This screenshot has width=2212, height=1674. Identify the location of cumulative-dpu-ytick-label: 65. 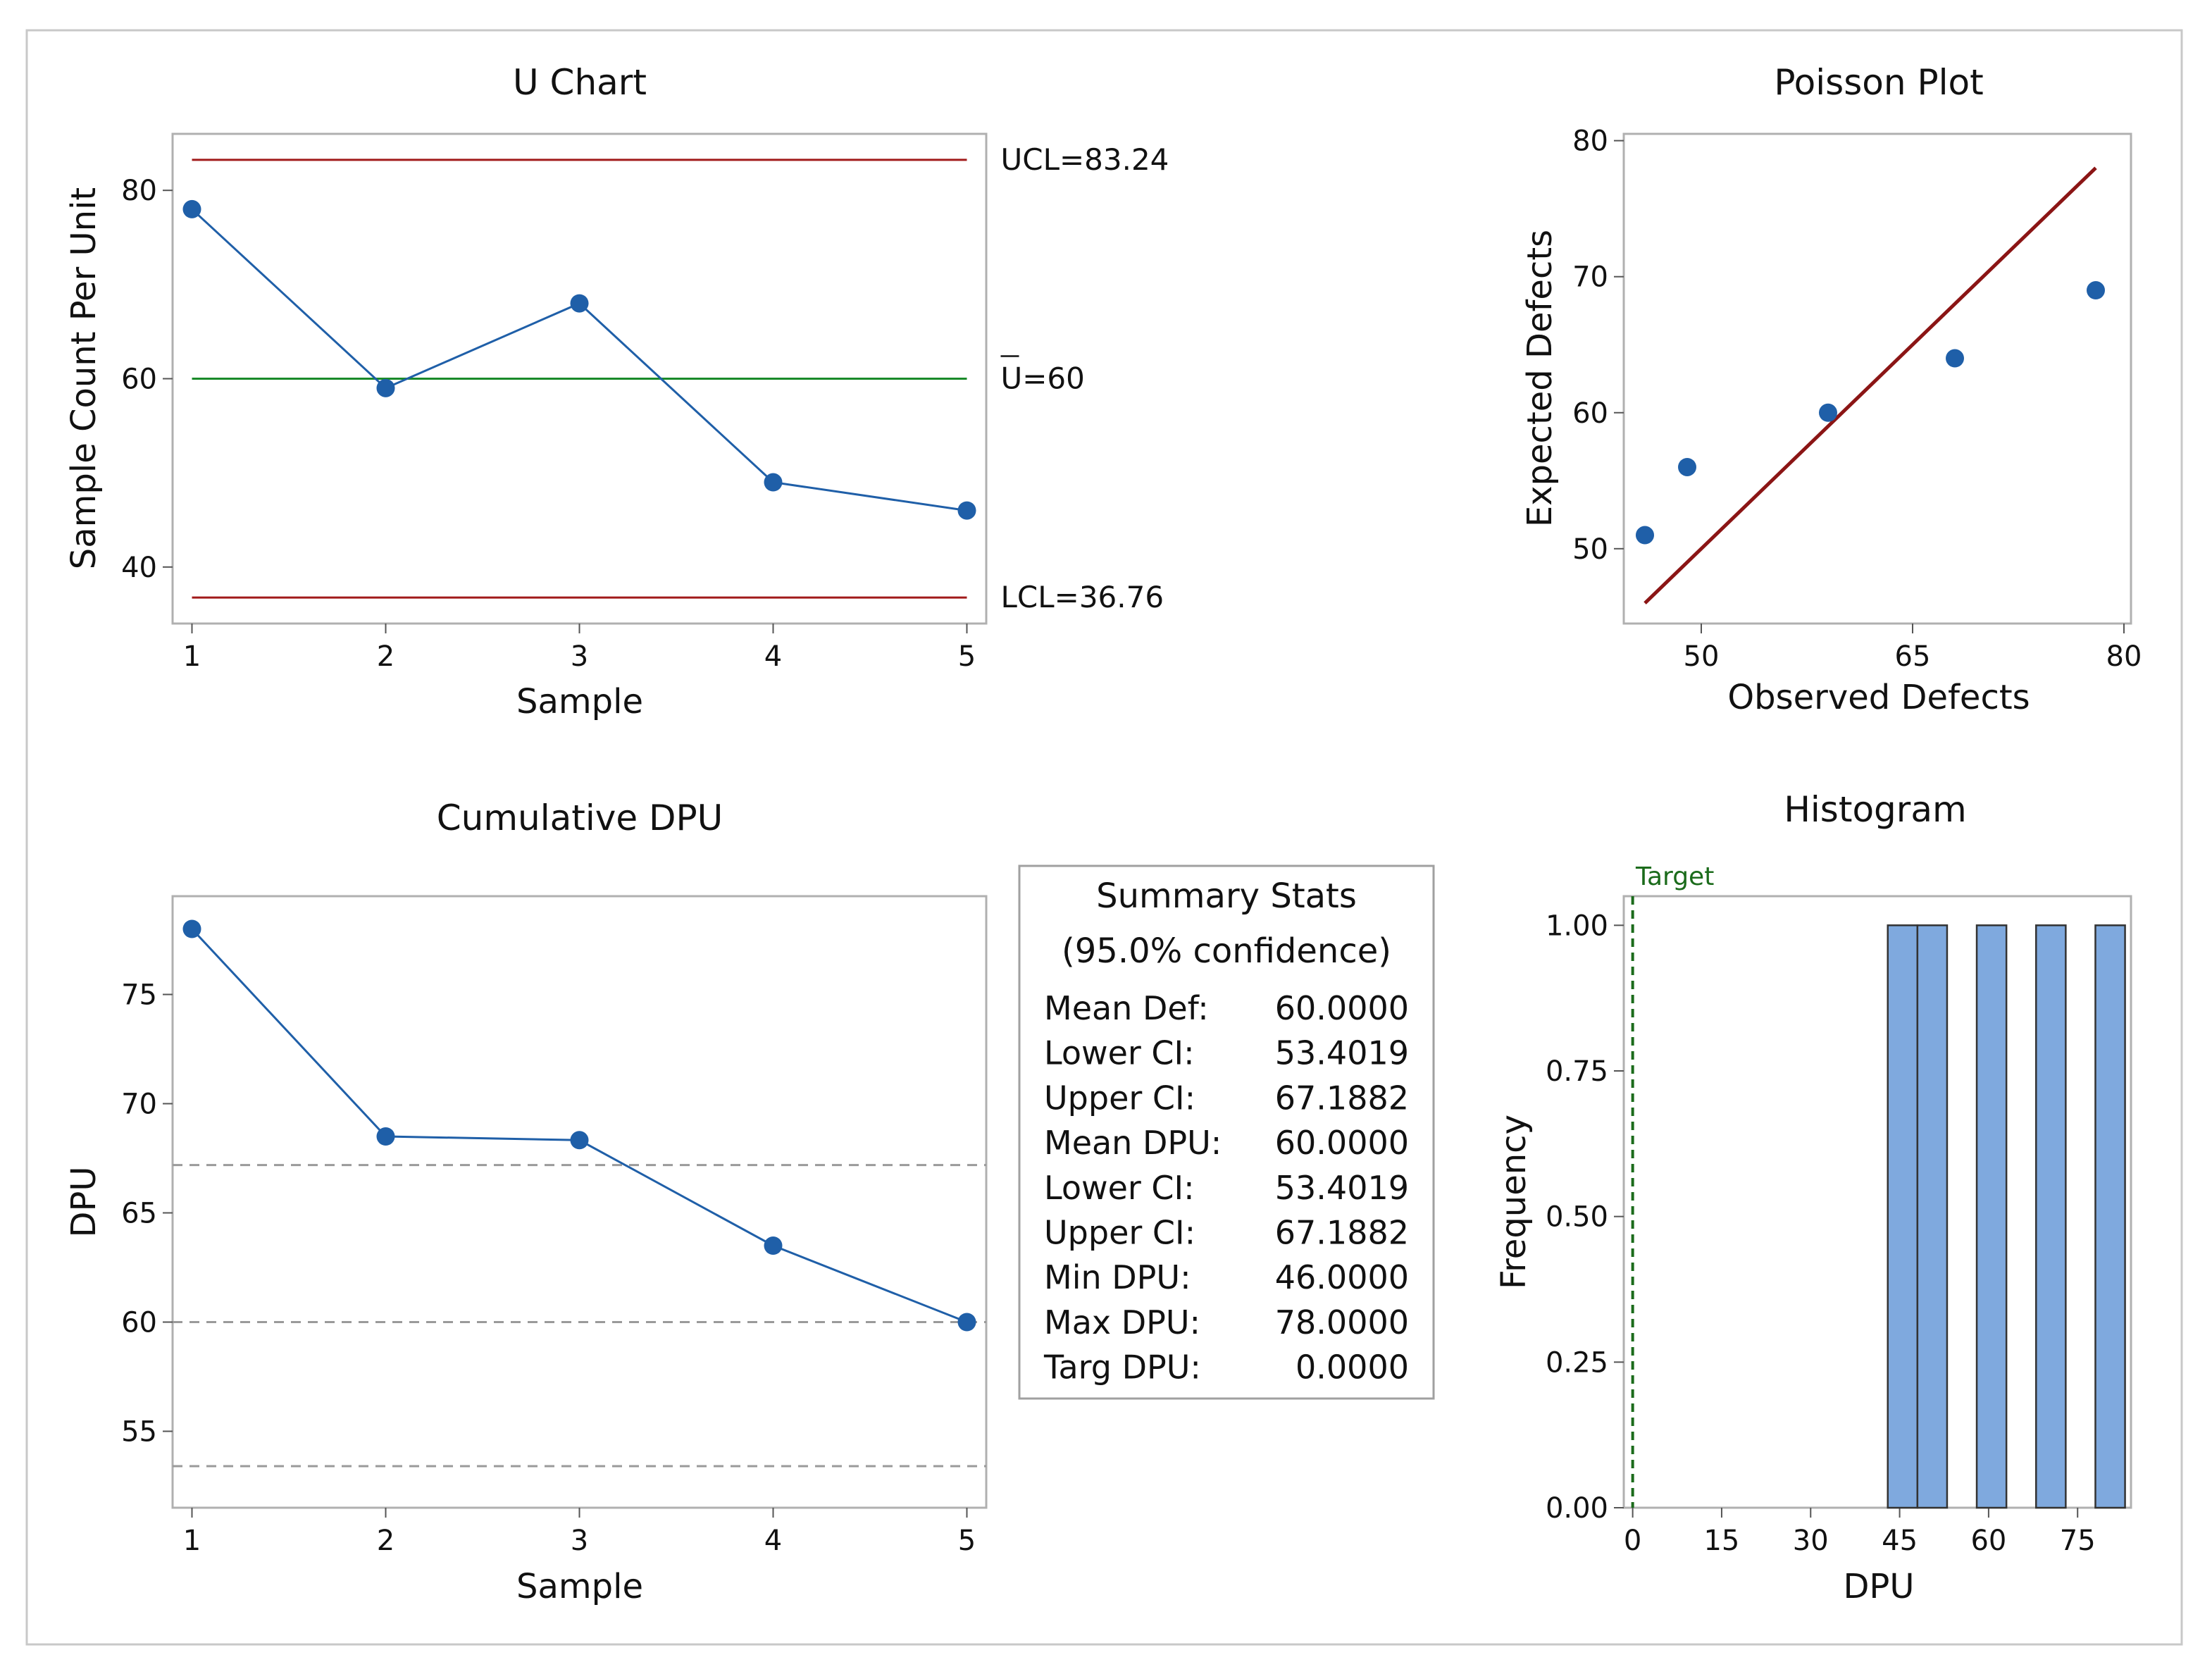
(139, 1214).